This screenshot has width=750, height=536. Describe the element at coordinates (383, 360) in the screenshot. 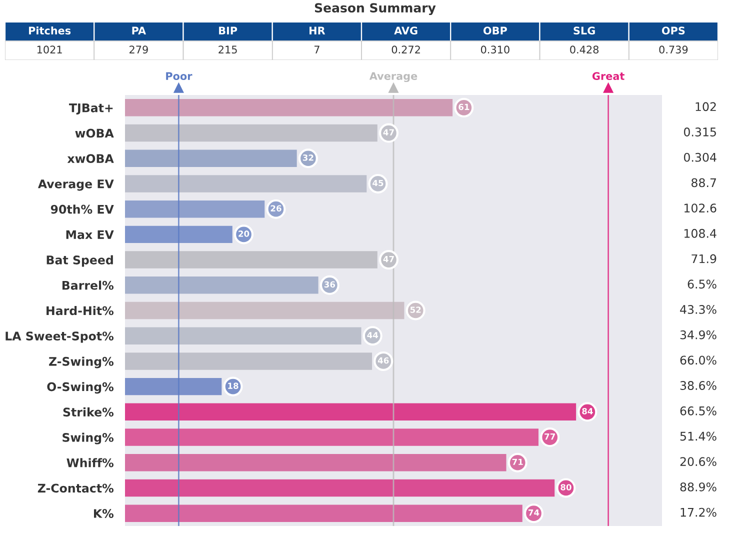

I see `data-label: 46` at that location.